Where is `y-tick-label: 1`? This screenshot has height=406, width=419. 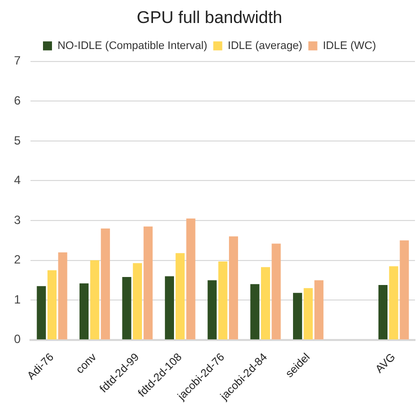
y-tick-label: 1 is located at coordinates (17, 299).